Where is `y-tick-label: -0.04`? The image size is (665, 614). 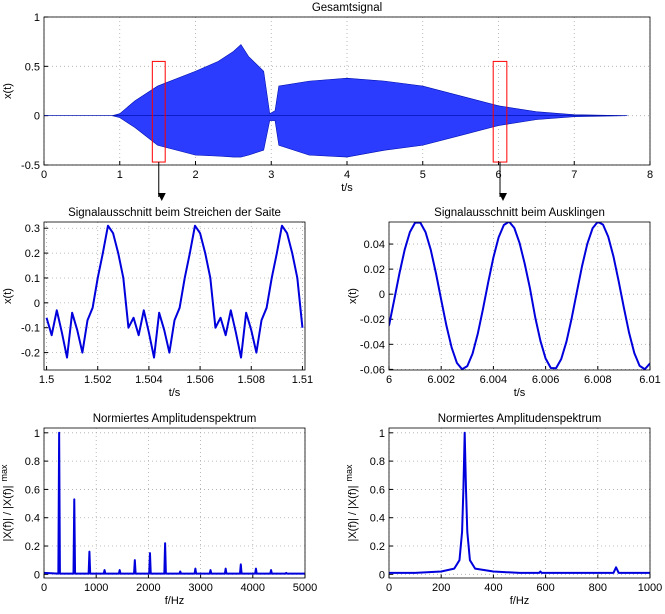
y-tick-label: -0.04 is located at coordinates (372, 345).